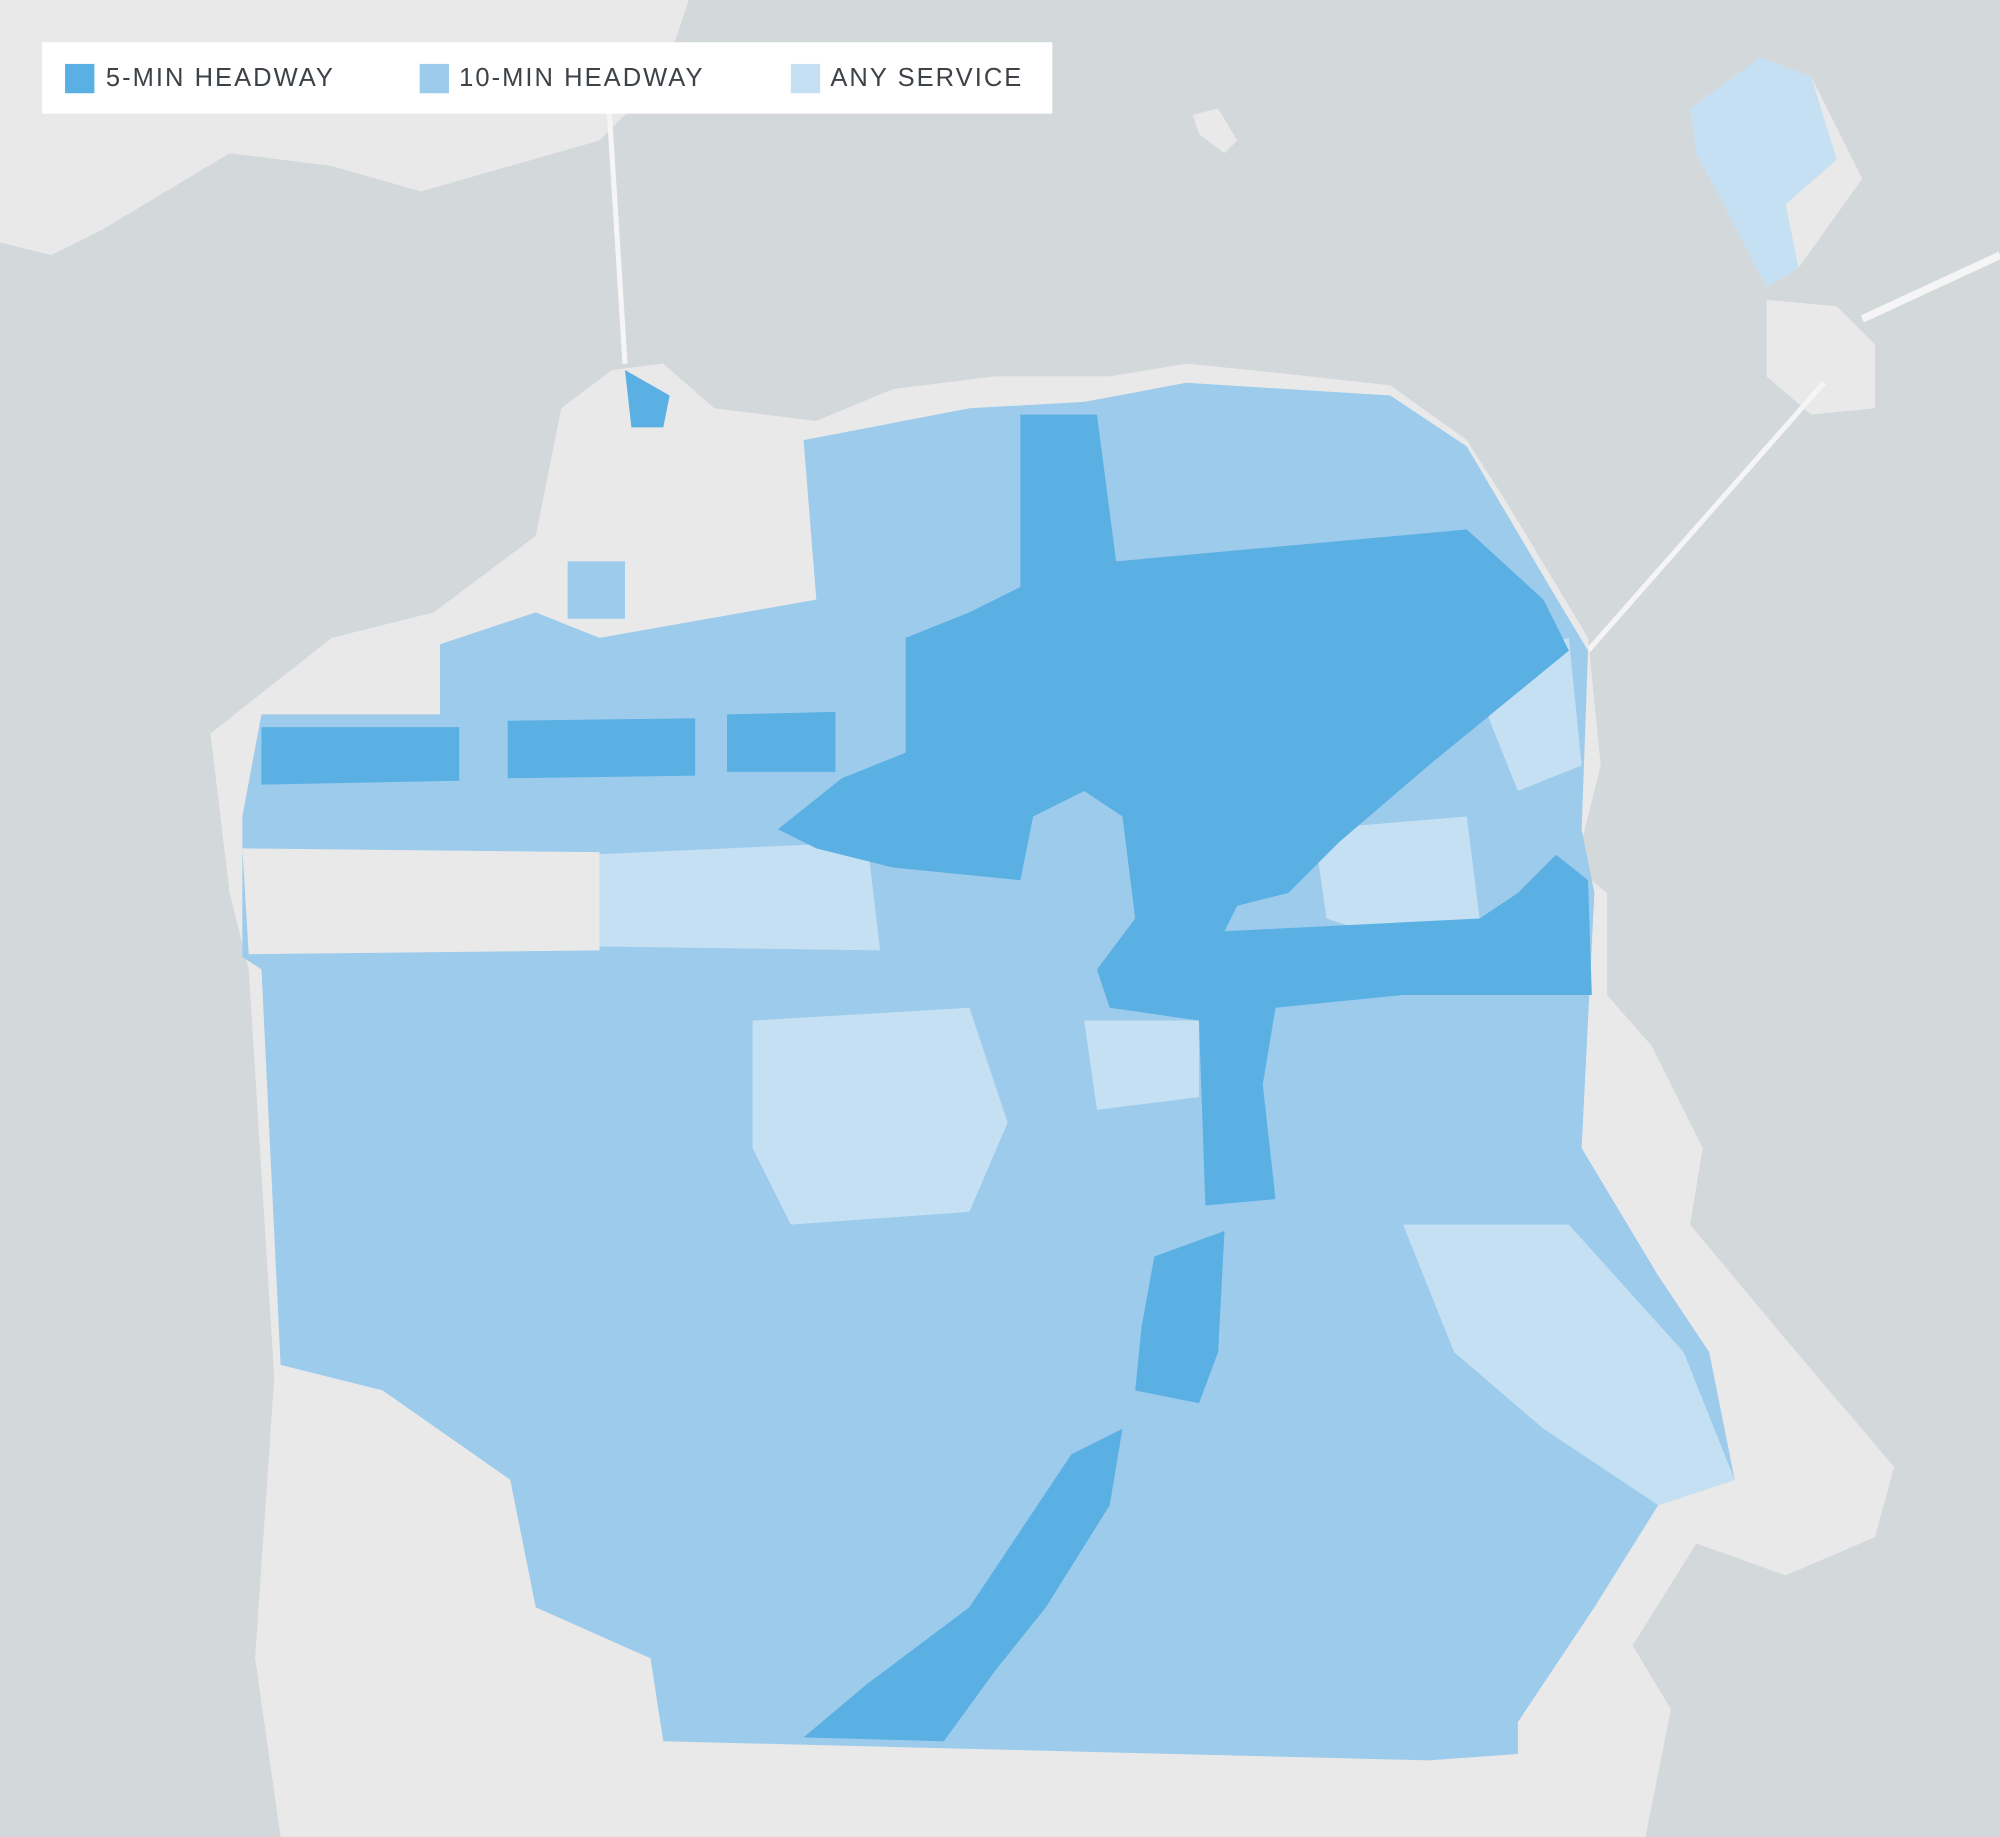  What do you see at coordinates (220, 78) in the screenshot?
I see `legend-label: 5-MIN HEADWAY` at bounding box center [220, 78].